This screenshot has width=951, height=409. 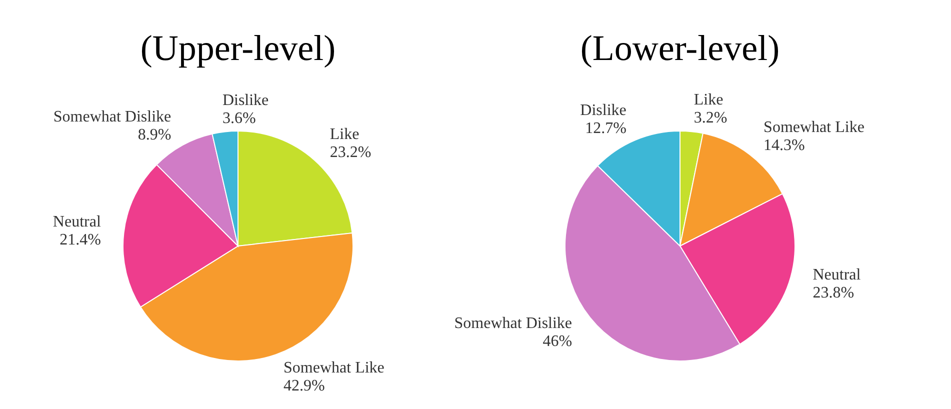 I want to click on chart-title: (Lower-level), so click(x=680, y=48).